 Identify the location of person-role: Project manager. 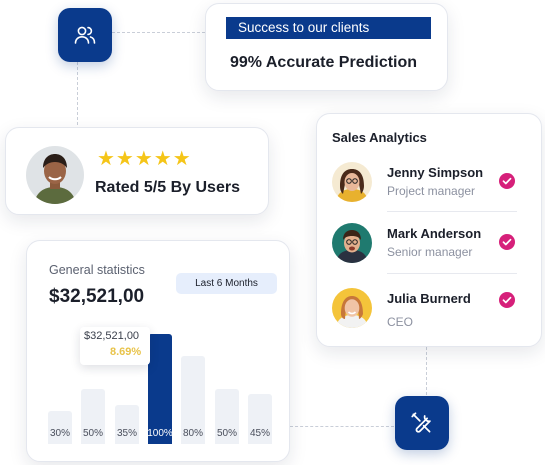
(431, 191).